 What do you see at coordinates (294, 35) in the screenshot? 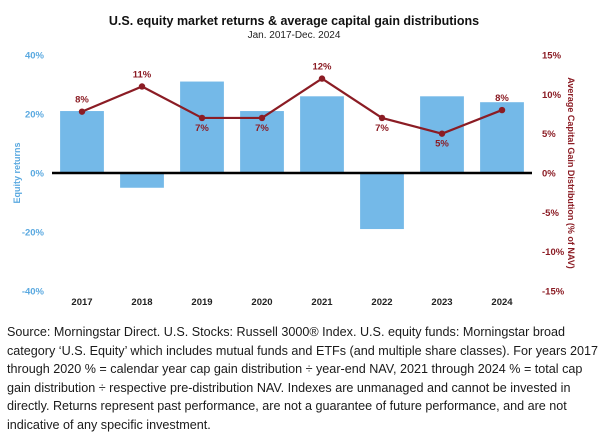
I see `chart-subtitle: Jan. 2017-Dec. 2024` at bounding box center [294, 35].